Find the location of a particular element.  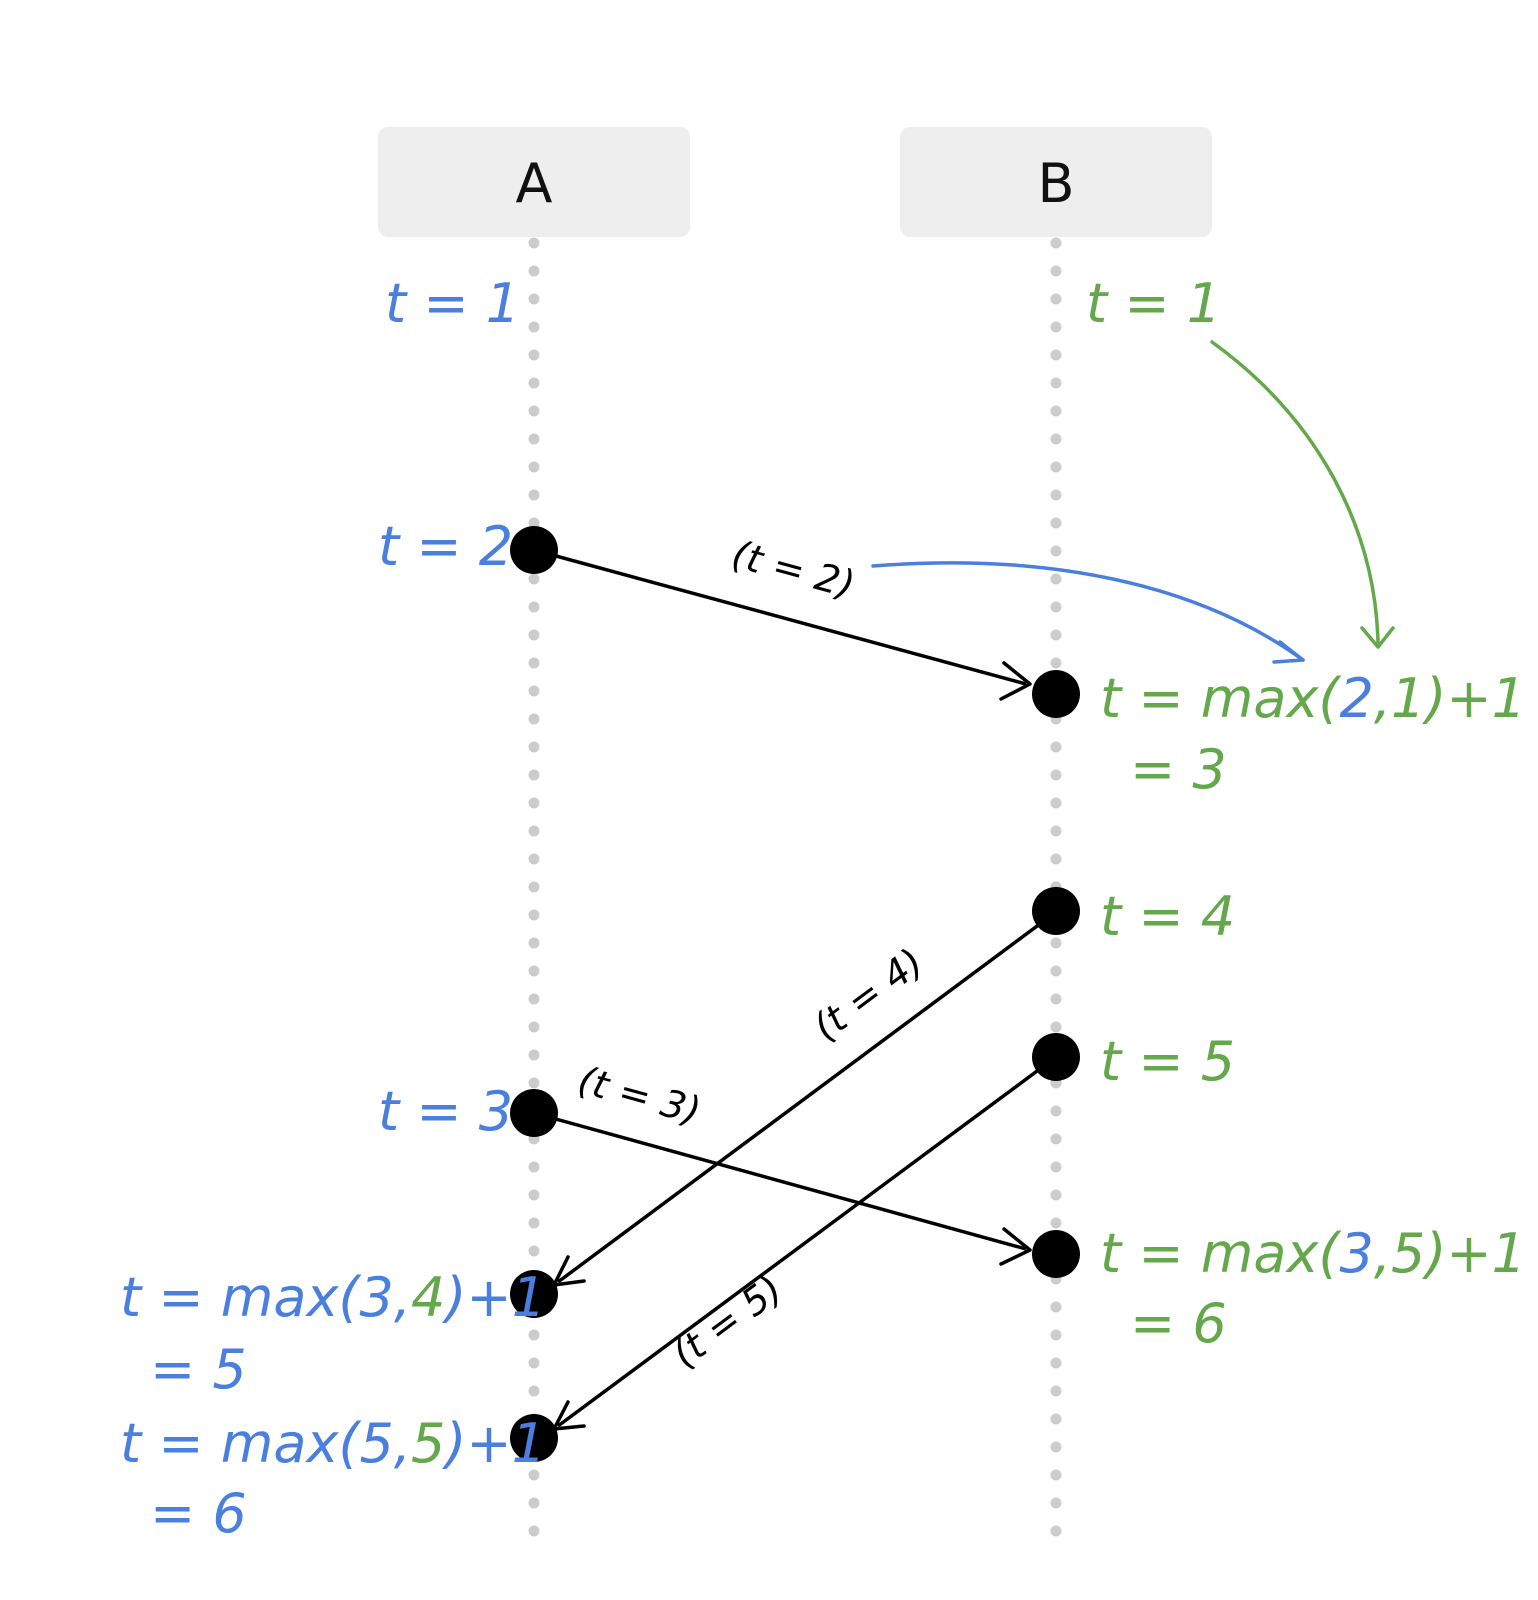

process-b-header: B is located at coordinates (1056, 182).